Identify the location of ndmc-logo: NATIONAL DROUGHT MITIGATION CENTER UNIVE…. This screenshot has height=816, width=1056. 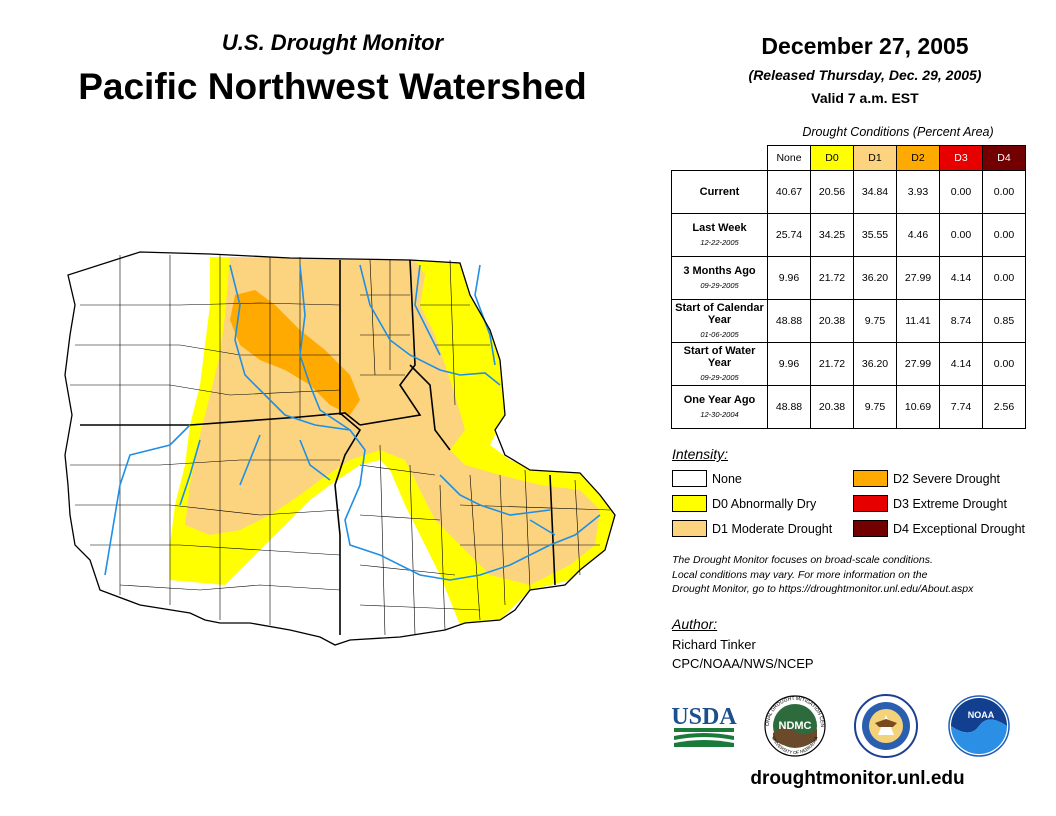
(793, 726).